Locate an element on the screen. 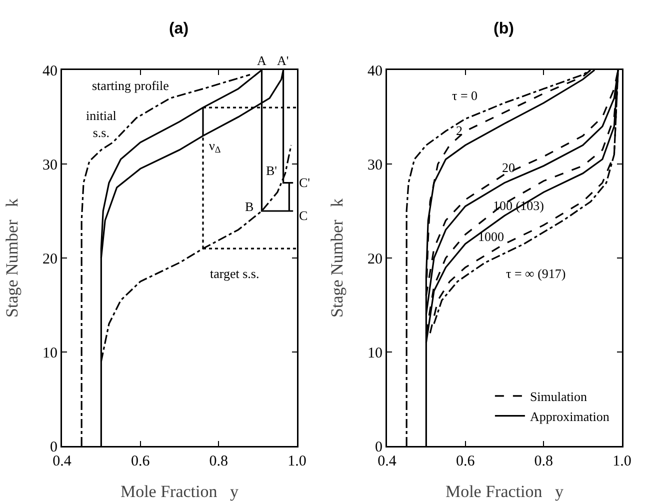 This screenshot has height=501, width=650. annotation: initial s.s. is located at coordinates (101, 124).